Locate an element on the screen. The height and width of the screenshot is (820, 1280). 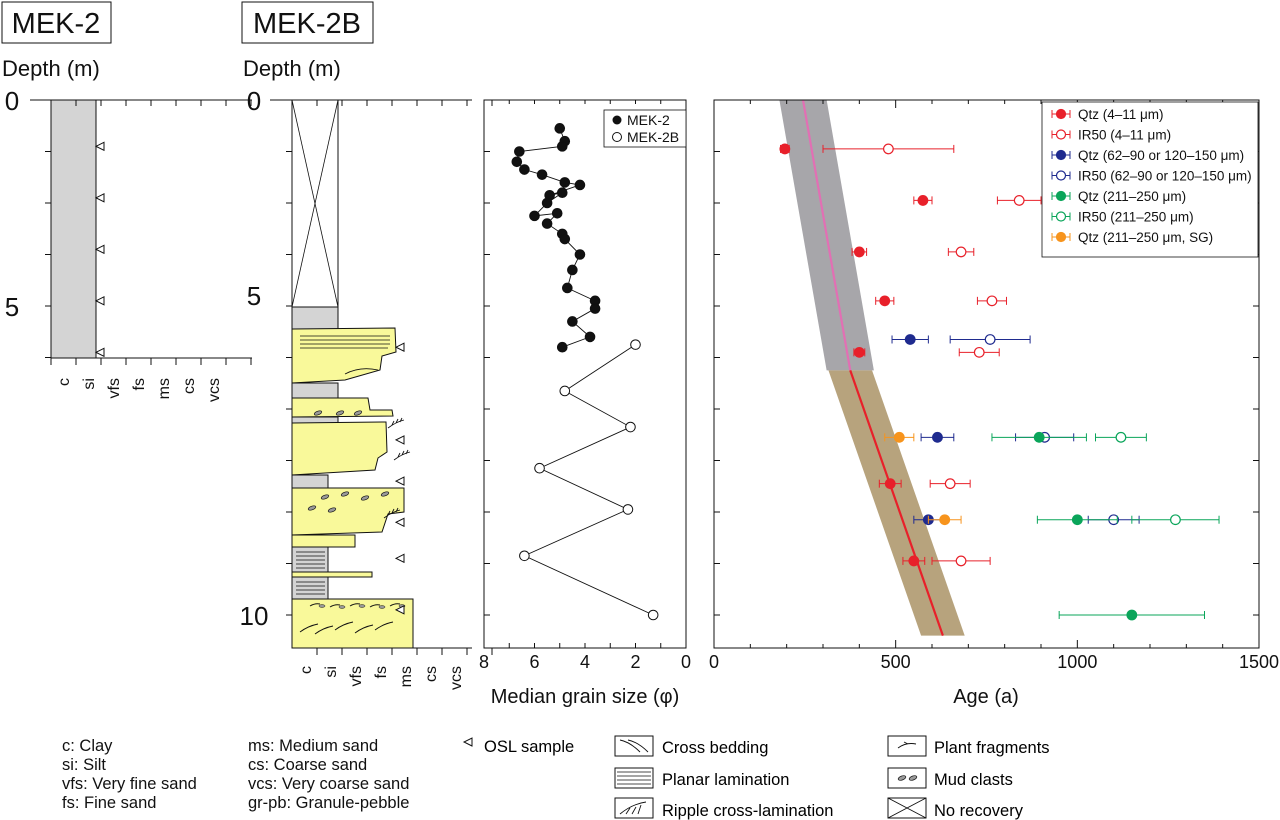
mek2b-grain-labels: c si vfs fs ms cs vcs is located at coordinates (381, 678).